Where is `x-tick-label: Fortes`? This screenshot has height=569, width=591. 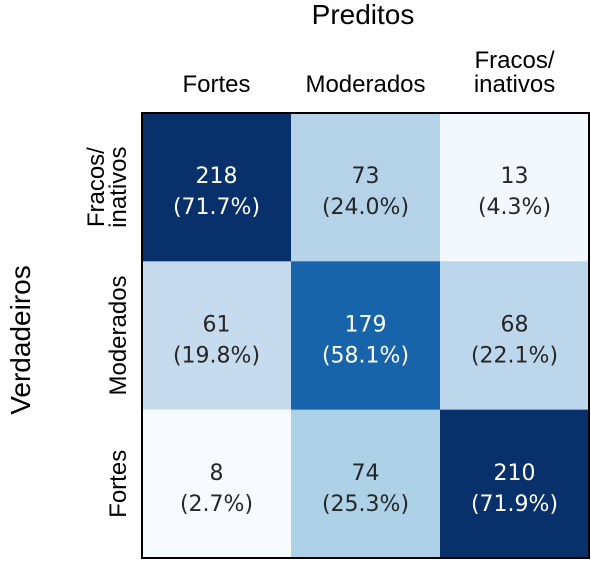 x-tick-label: Fortes is located at coordinates (216, 84).